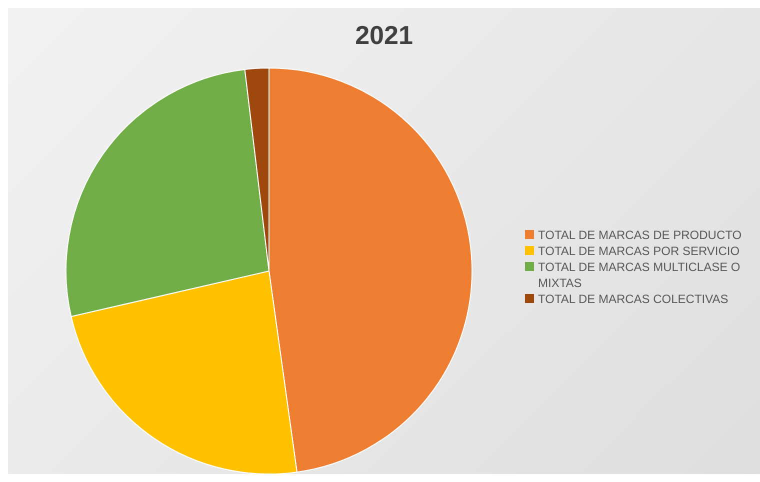  Describe the element at coordinates (640, 235) in the screenshot. I see `slice-label: TOTAL DE MARCAS DE PRODUCTO` at that location.